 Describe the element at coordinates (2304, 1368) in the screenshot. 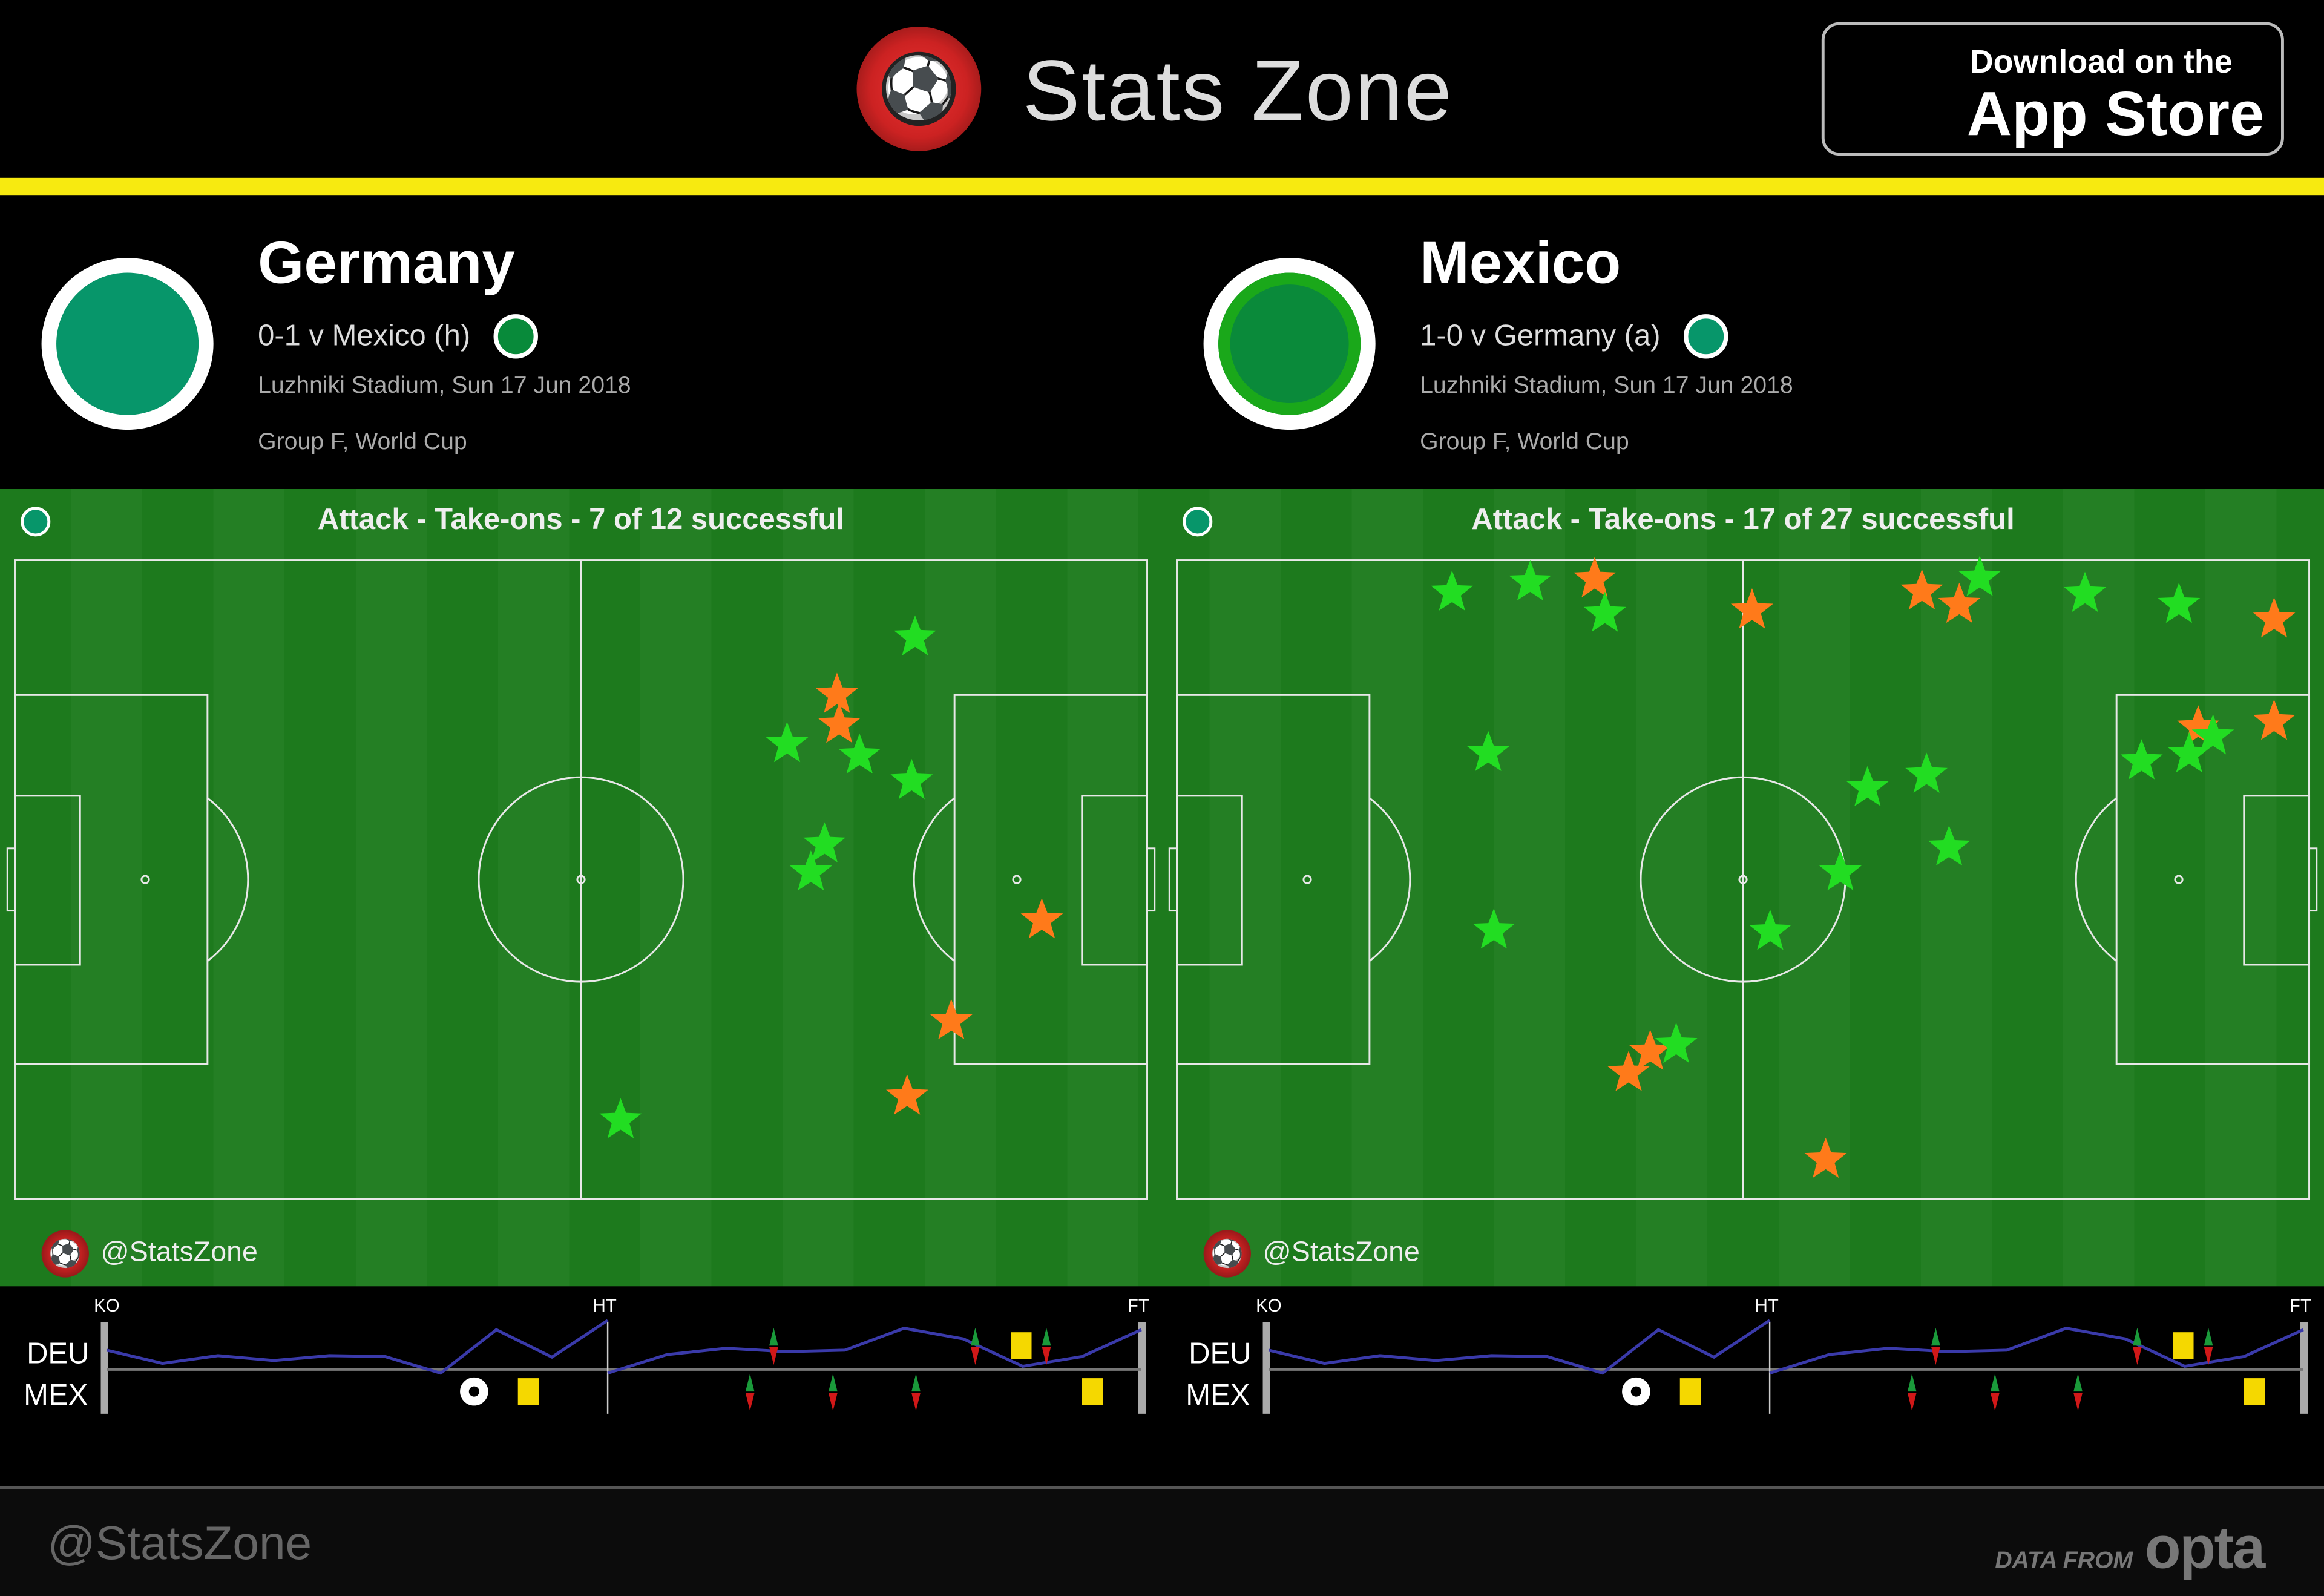

I see `timeline-end-bar` at that location.